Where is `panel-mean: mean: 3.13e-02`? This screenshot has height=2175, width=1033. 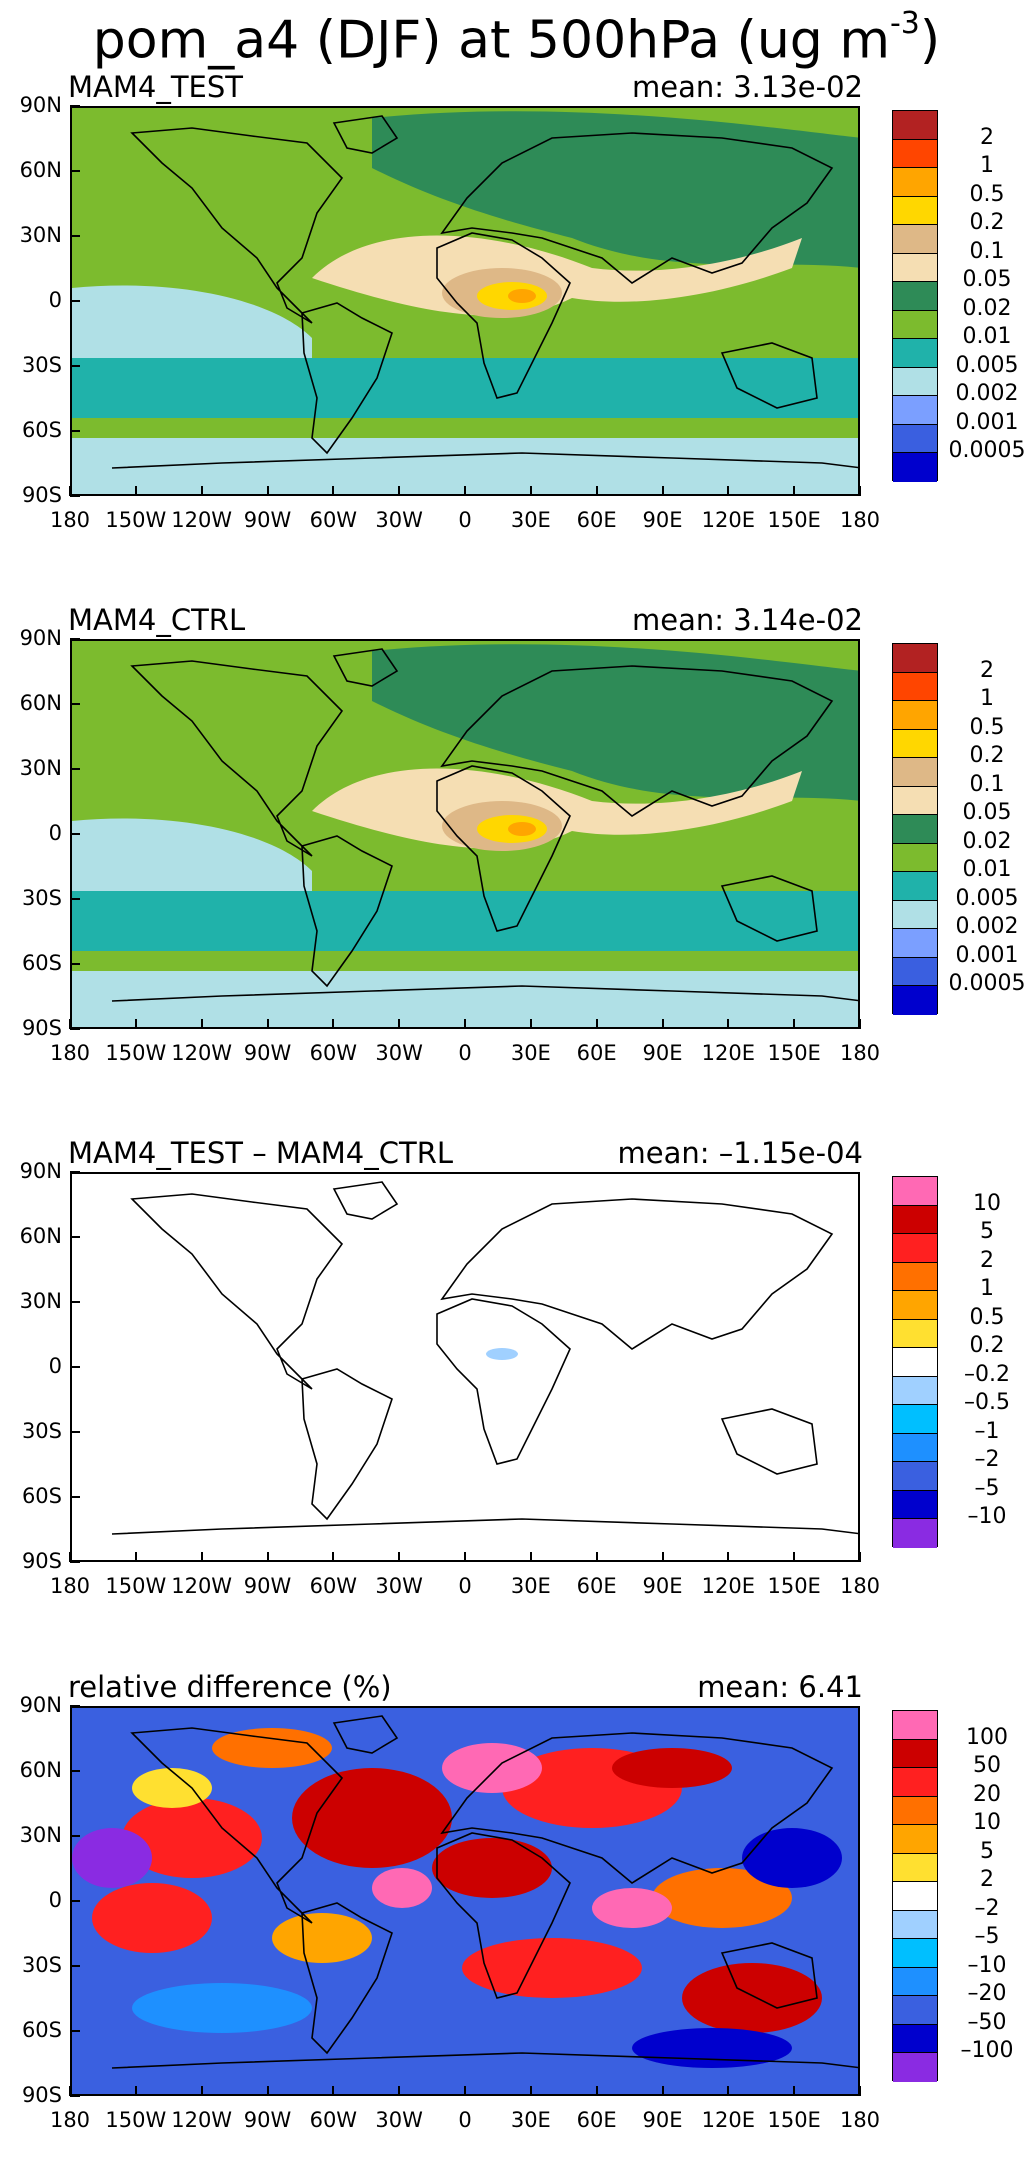
panel-mean: mean: 3.13e-02 is located at coordinates (747, 87).